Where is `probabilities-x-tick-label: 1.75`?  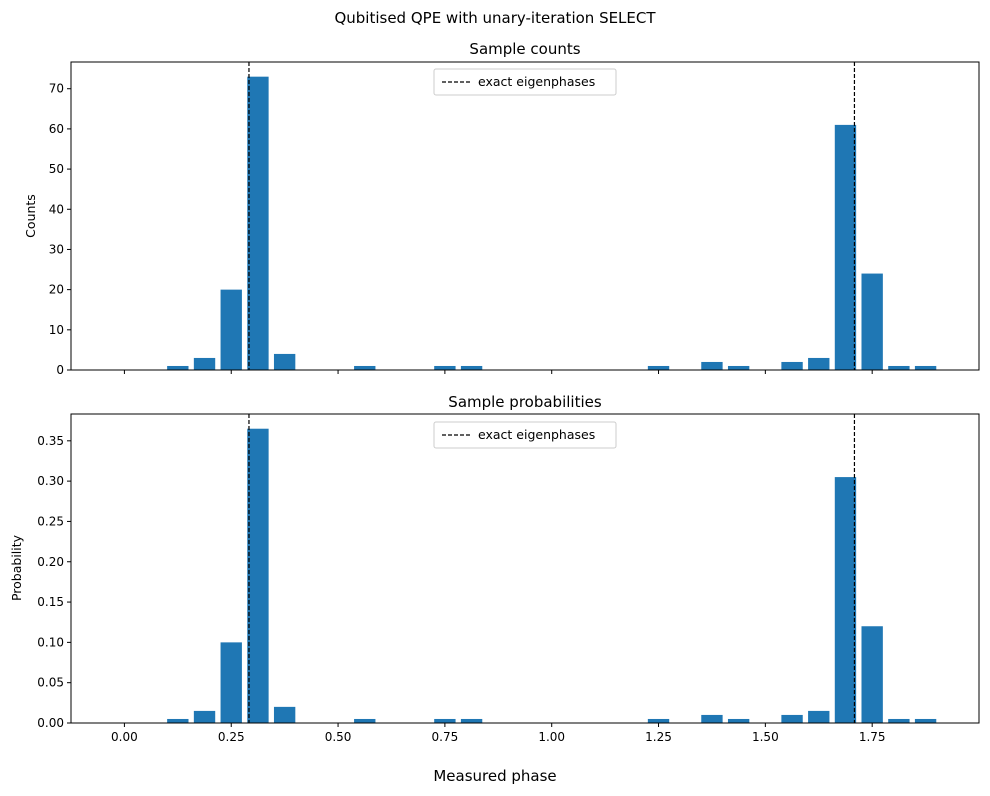 probabilities-x-tick-label: 1.75 is located at coordinates (872, 737).